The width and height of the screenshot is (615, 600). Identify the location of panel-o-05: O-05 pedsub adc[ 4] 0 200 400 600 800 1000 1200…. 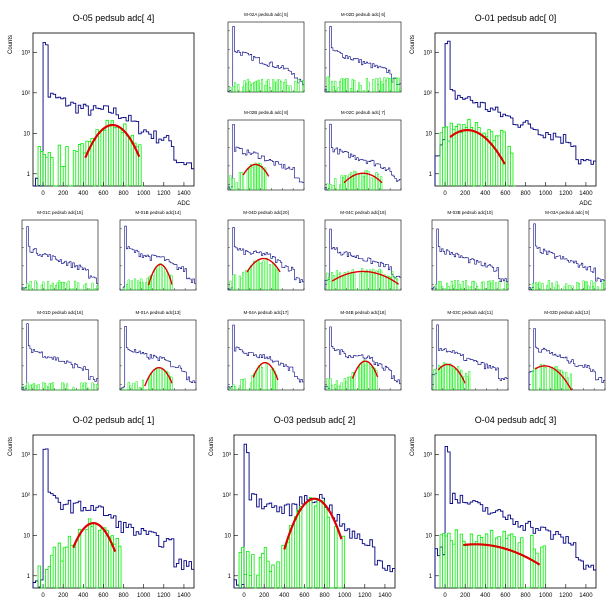
(101, 110).